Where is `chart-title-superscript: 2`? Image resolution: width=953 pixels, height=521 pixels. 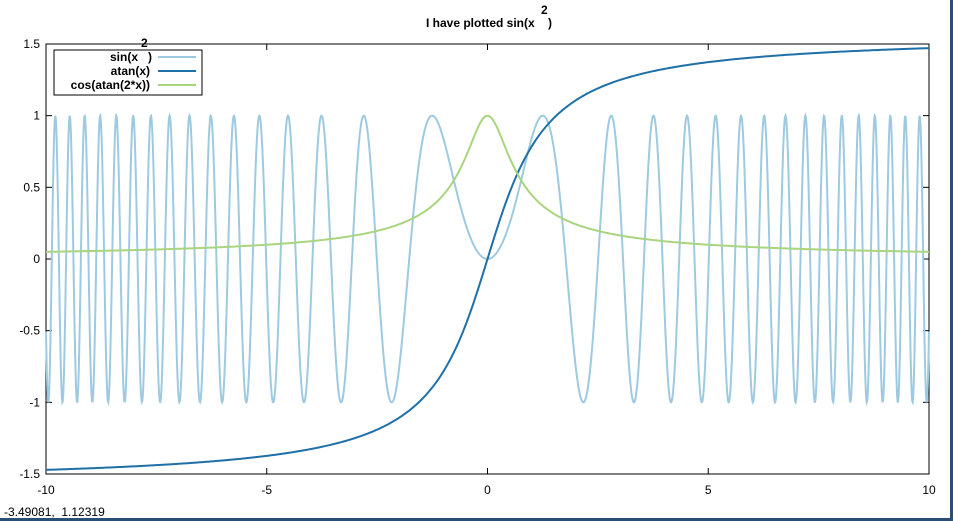
chart-title-superscript: 2 is located at coordinates (544, 10).